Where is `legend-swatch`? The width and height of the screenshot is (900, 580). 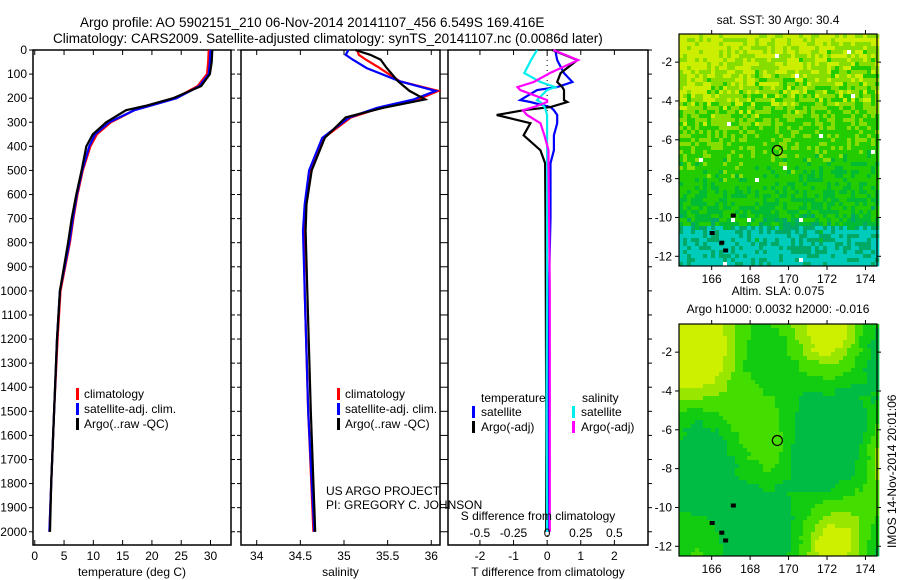
legend-swatch is located at coordinates (473, 427).